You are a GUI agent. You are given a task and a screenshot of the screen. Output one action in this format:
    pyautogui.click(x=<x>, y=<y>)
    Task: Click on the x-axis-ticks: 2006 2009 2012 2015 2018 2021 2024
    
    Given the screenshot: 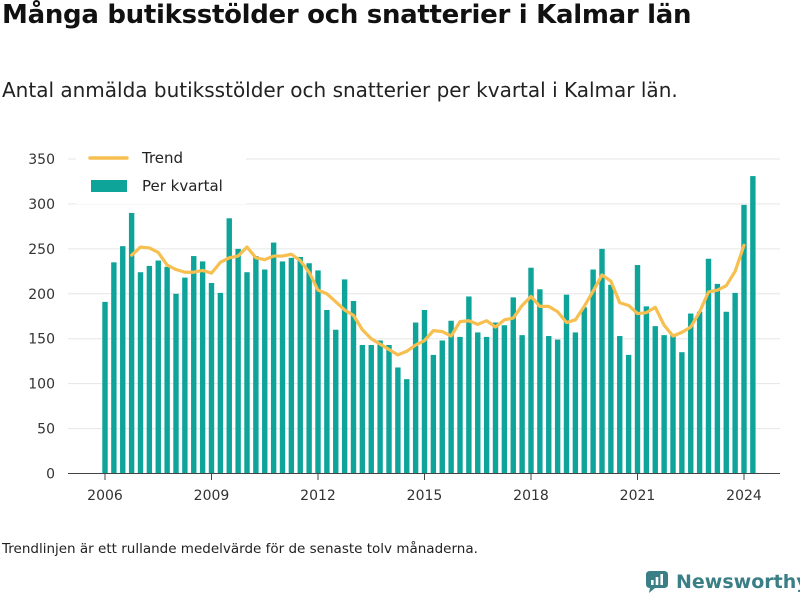 What is the action you would take?
    pyautogui.click(x=424, y=488)
    